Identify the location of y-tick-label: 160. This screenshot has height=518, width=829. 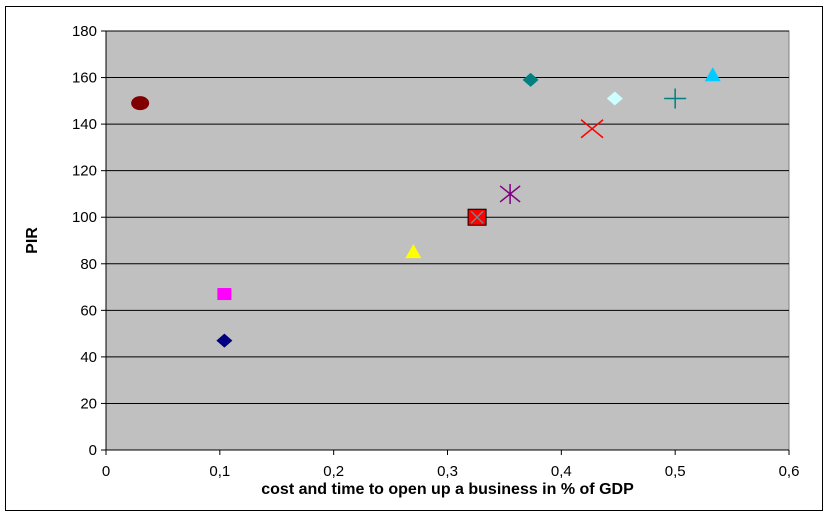
(84, 78).